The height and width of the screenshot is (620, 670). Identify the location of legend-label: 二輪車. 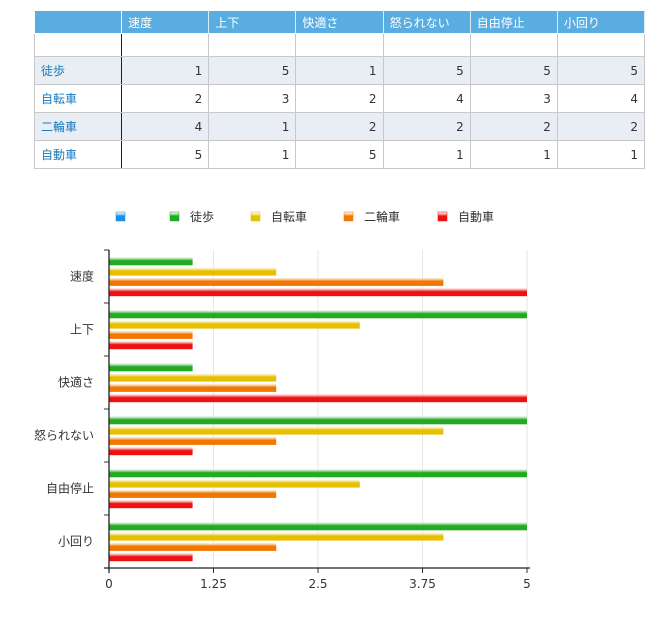
(382, 216).